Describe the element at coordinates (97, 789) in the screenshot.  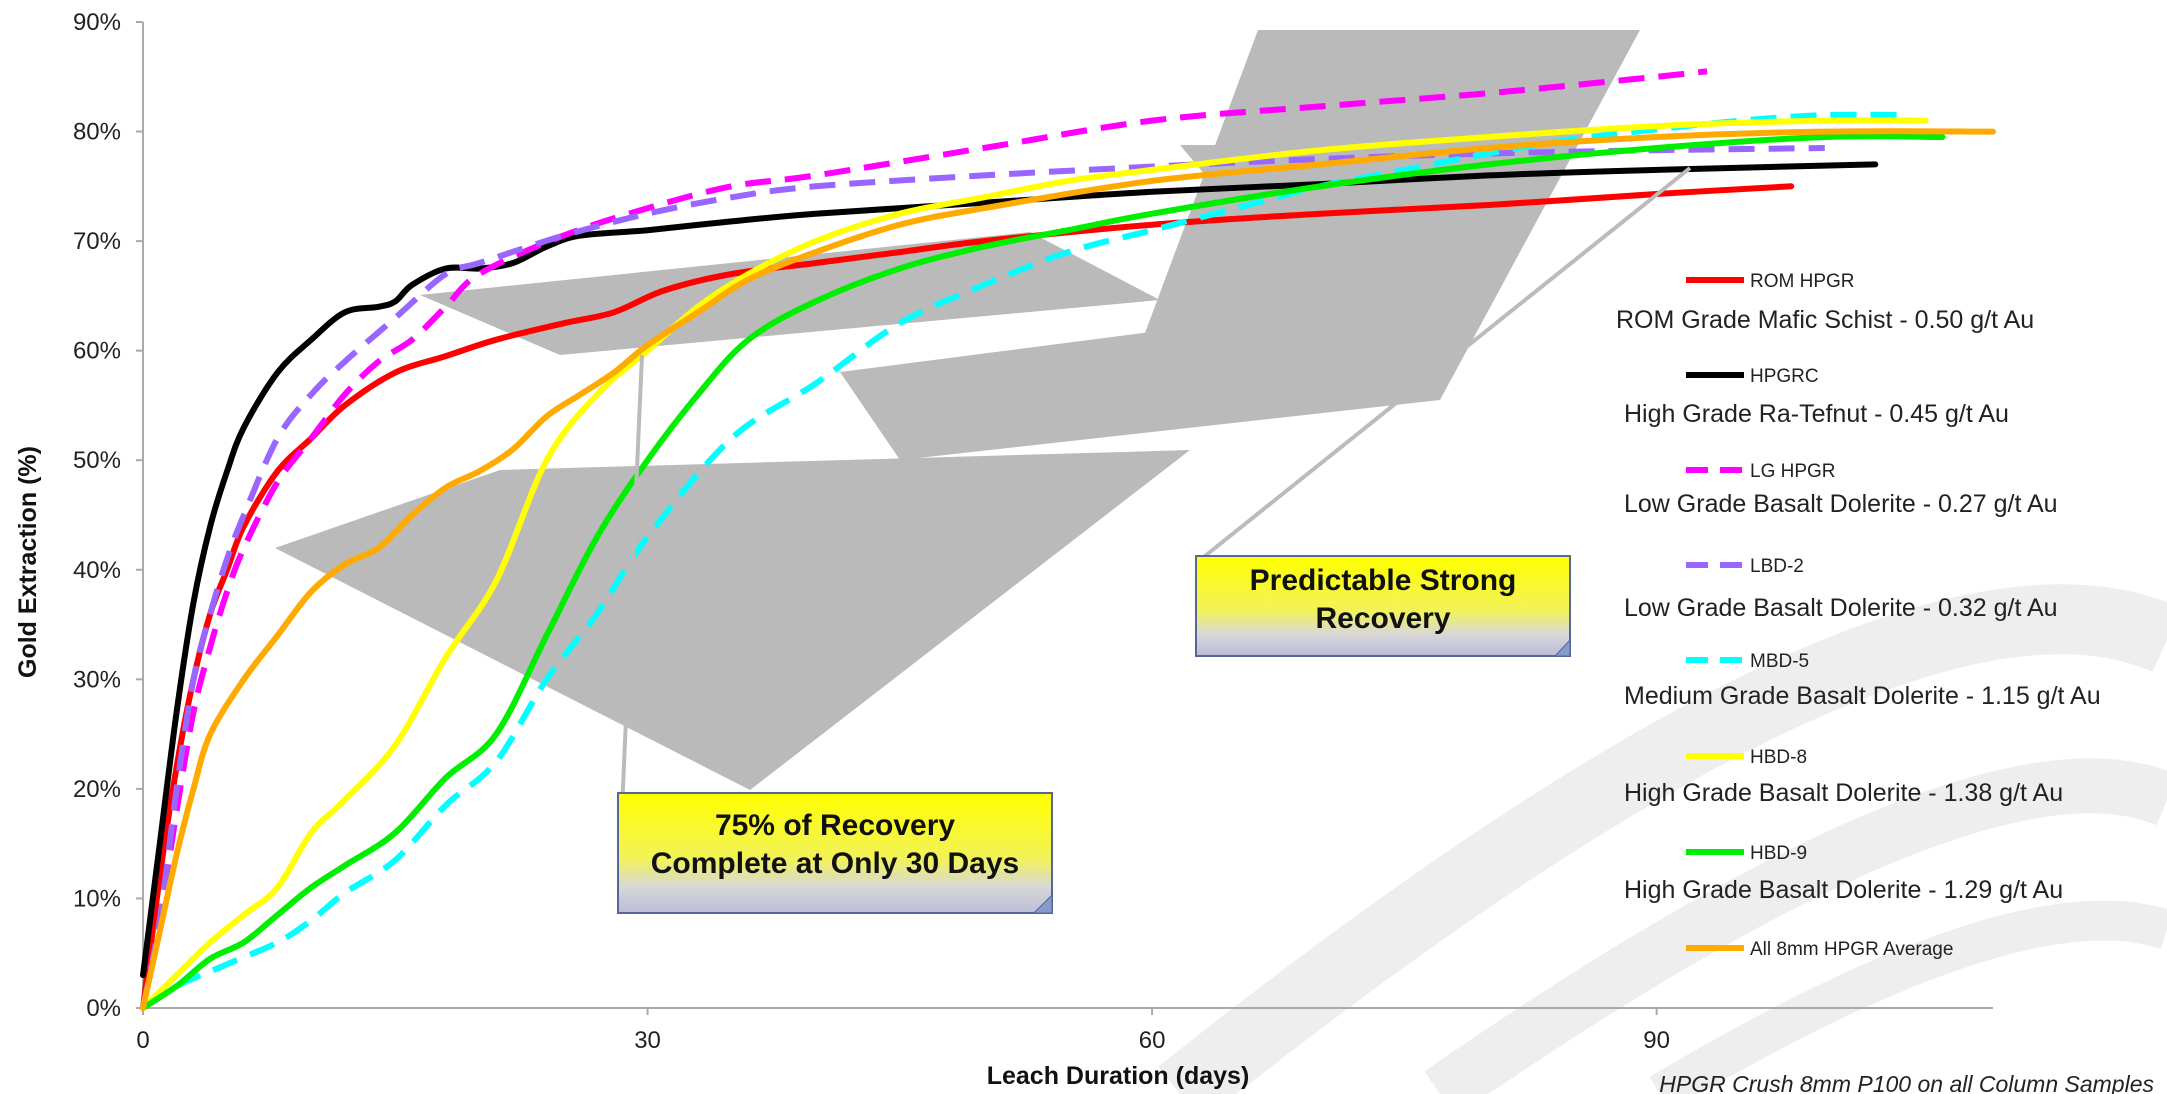
I see `y-tick-label: 20%` at that location.